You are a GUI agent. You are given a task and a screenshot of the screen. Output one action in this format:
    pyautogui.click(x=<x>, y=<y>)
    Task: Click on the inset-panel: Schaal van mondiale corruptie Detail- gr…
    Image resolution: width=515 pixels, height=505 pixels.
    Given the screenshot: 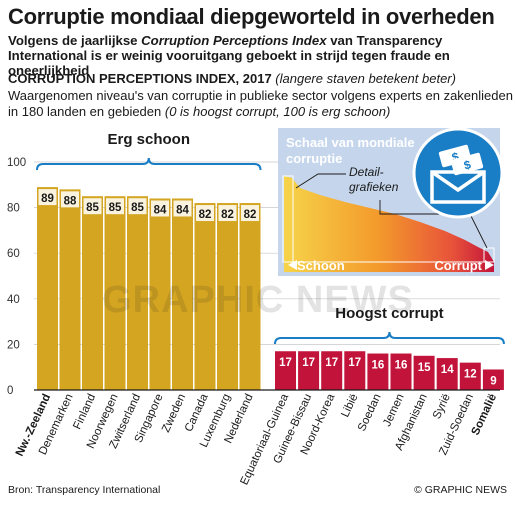 What is the action you would take?
    pyautogui.click(x=391, y=201)
    